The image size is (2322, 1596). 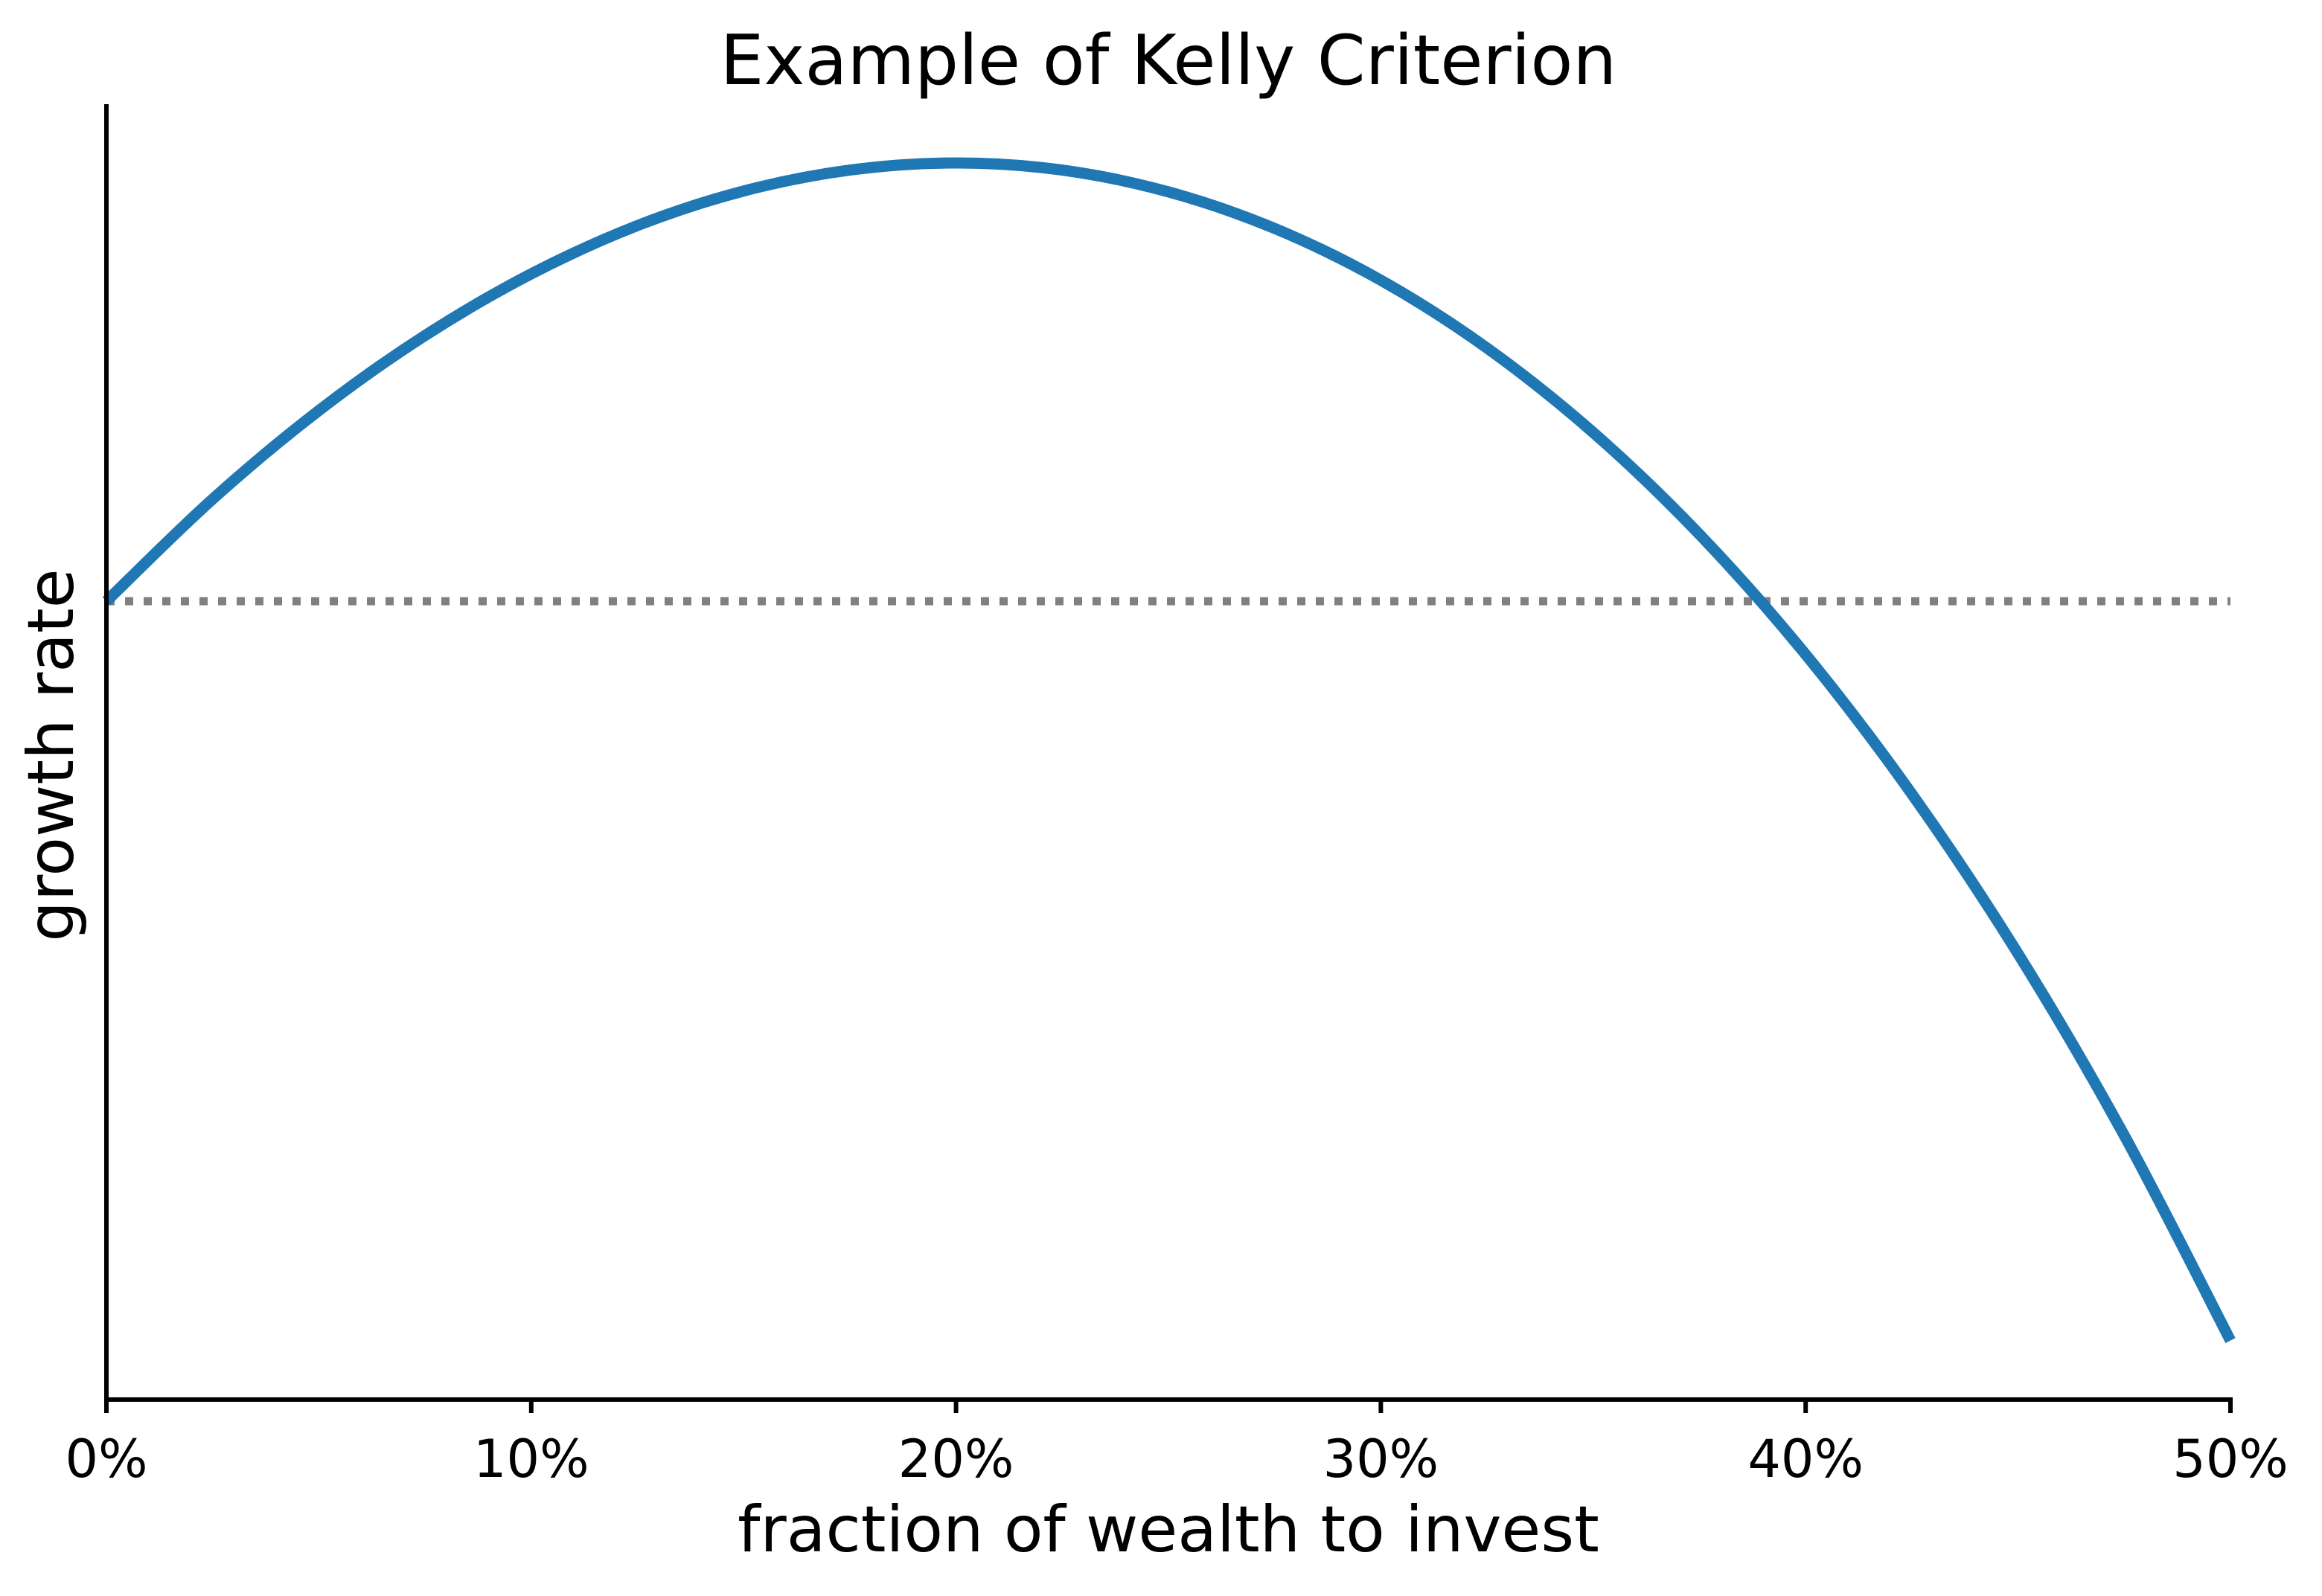 What do you see at coordinates (1381, 1459) in the screenshot?
I see `x-tick-label: 30%` at bounding box center [1381, 1459].